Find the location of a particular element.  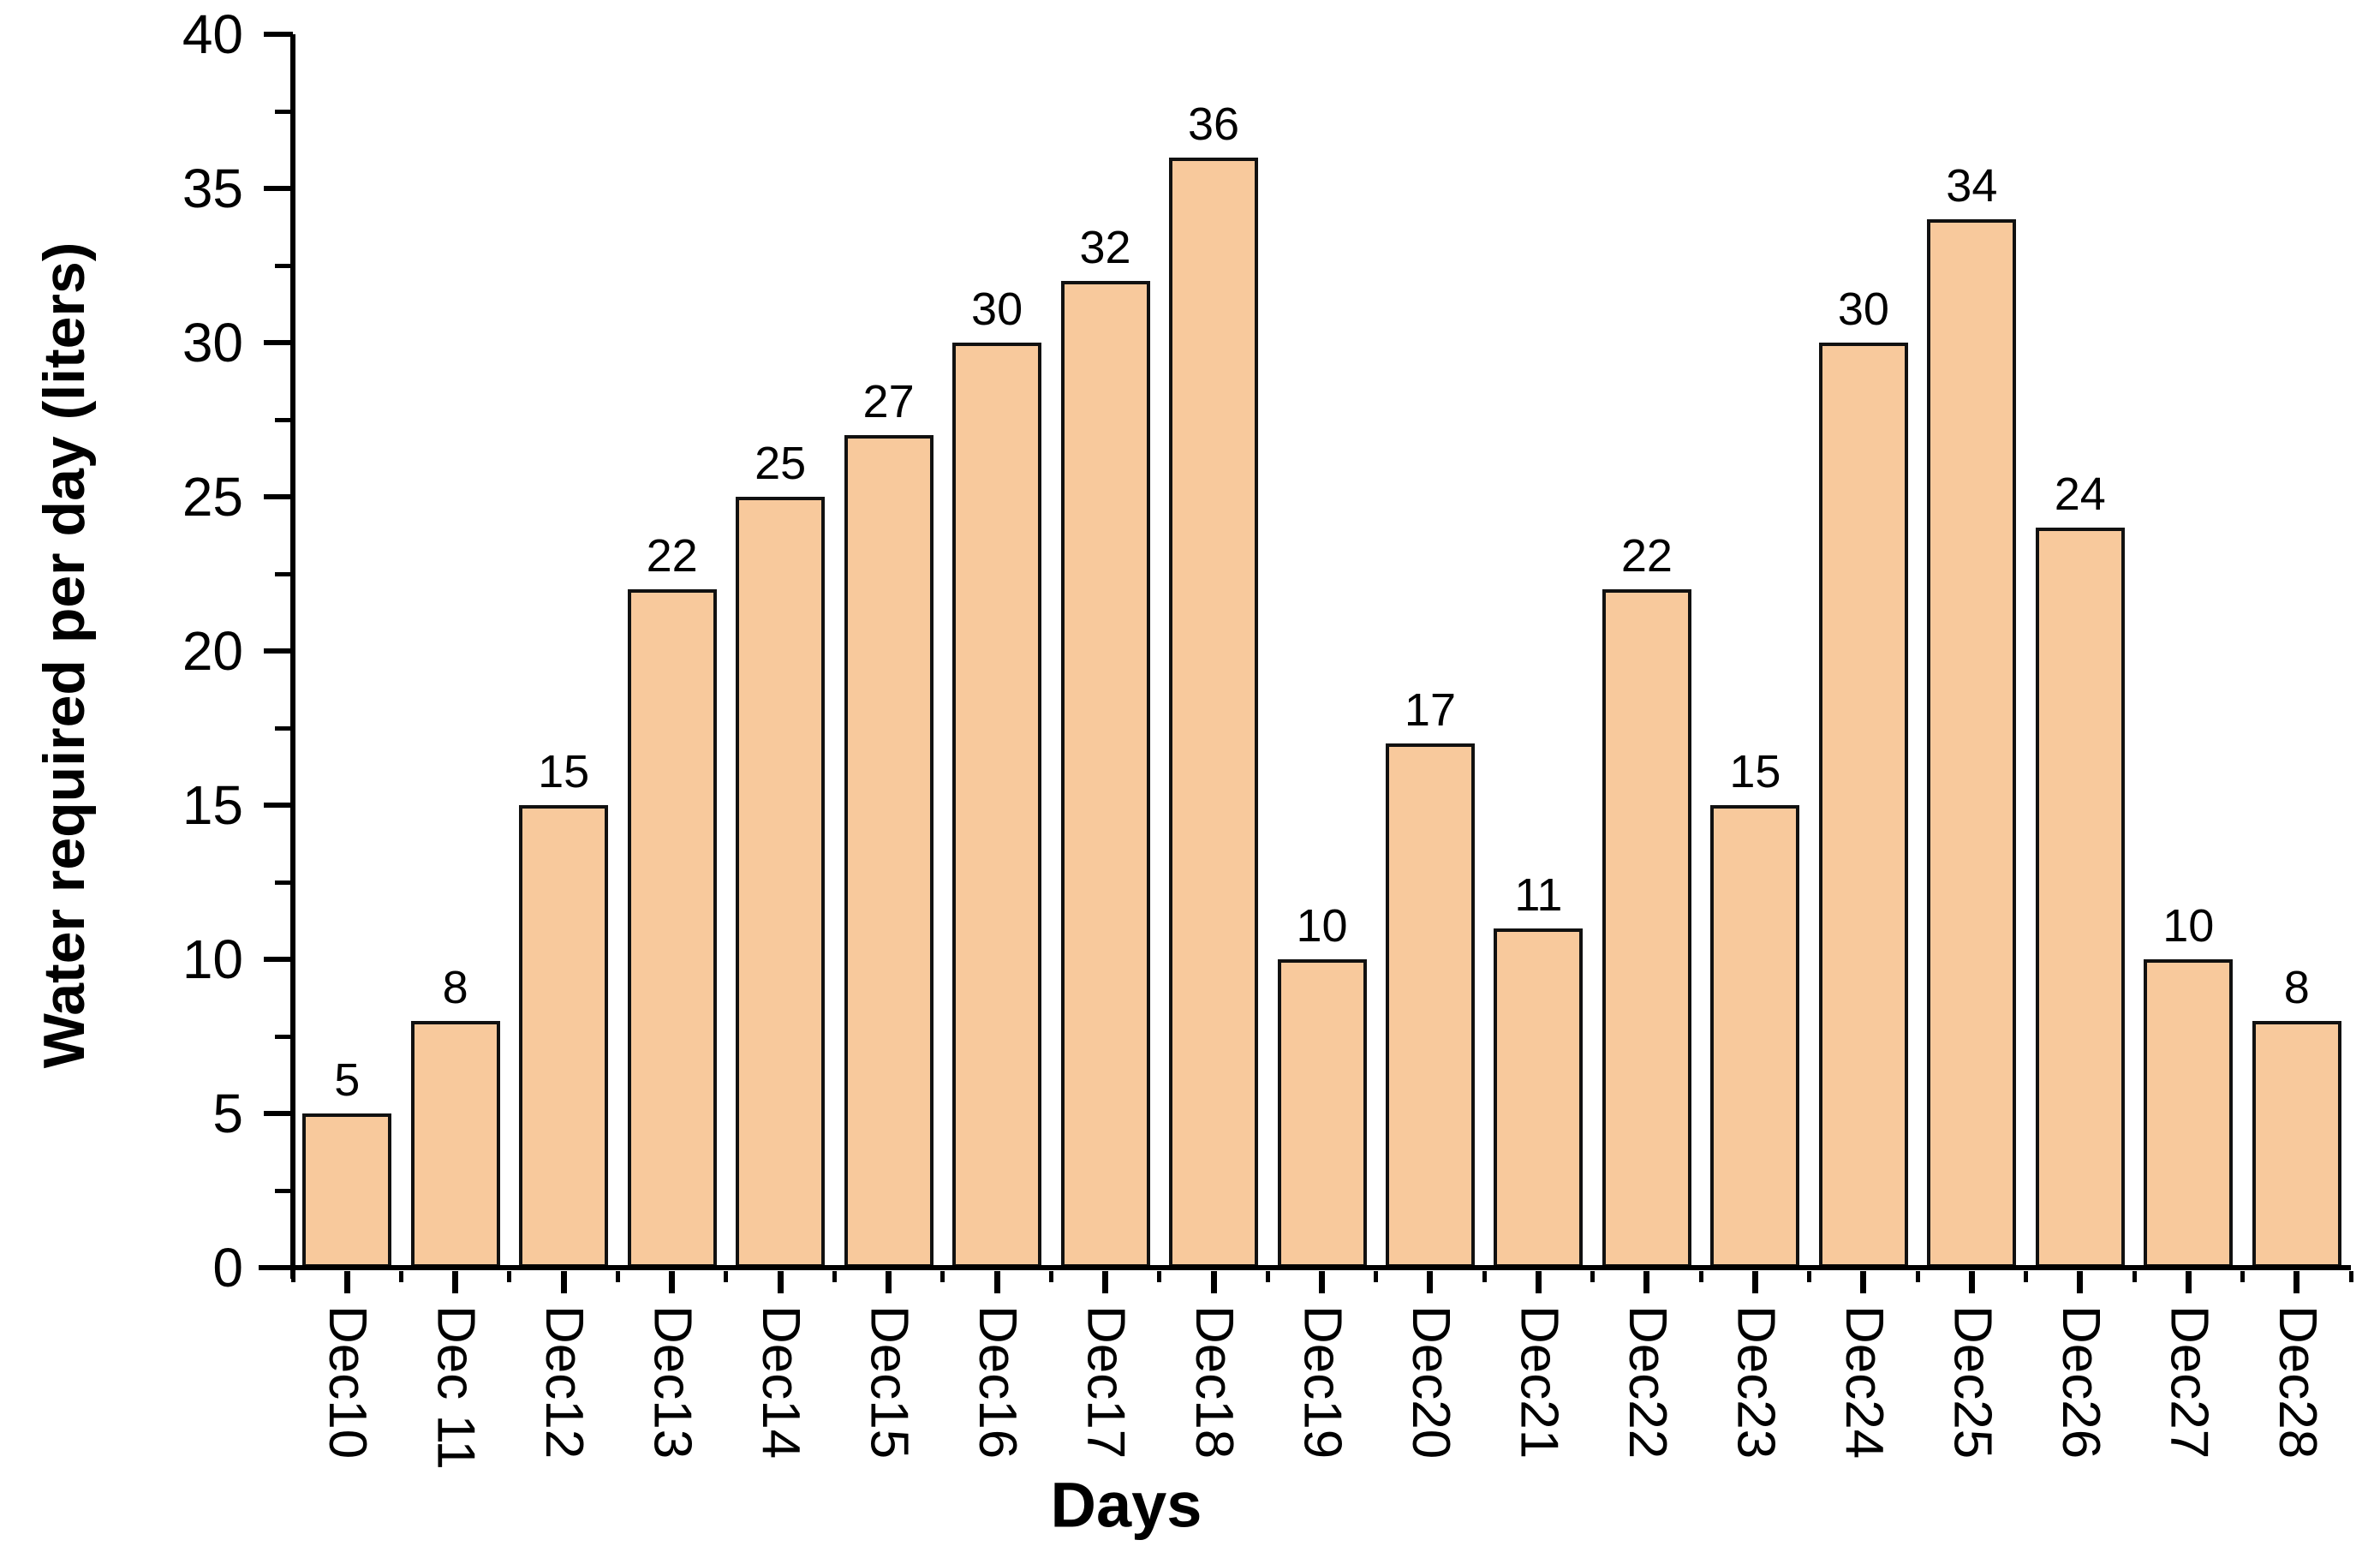

x-tick-label: Dec24 is located at coordinates (1864, 1382).